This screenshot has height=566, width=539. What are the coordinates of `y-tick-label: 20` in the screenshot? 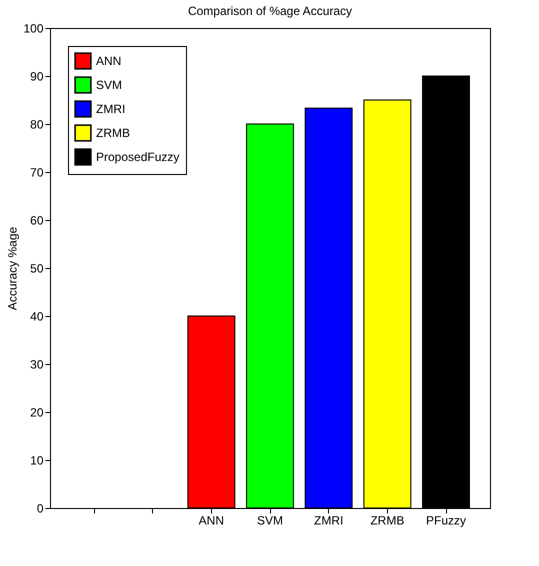 It's located at (37, 413).